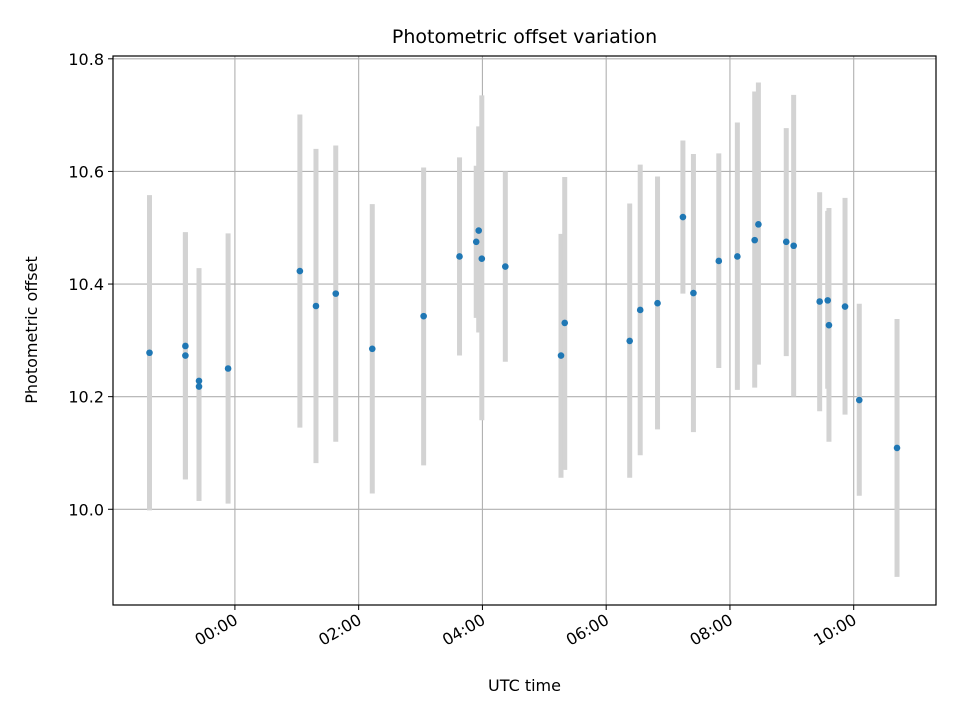 The height and width of the screenshot is (720, 960). What do you see at coordinates (31, 330) in the screenshot?
I see `y-axis-label: Photometric offset` at bounding box center [31, 330].